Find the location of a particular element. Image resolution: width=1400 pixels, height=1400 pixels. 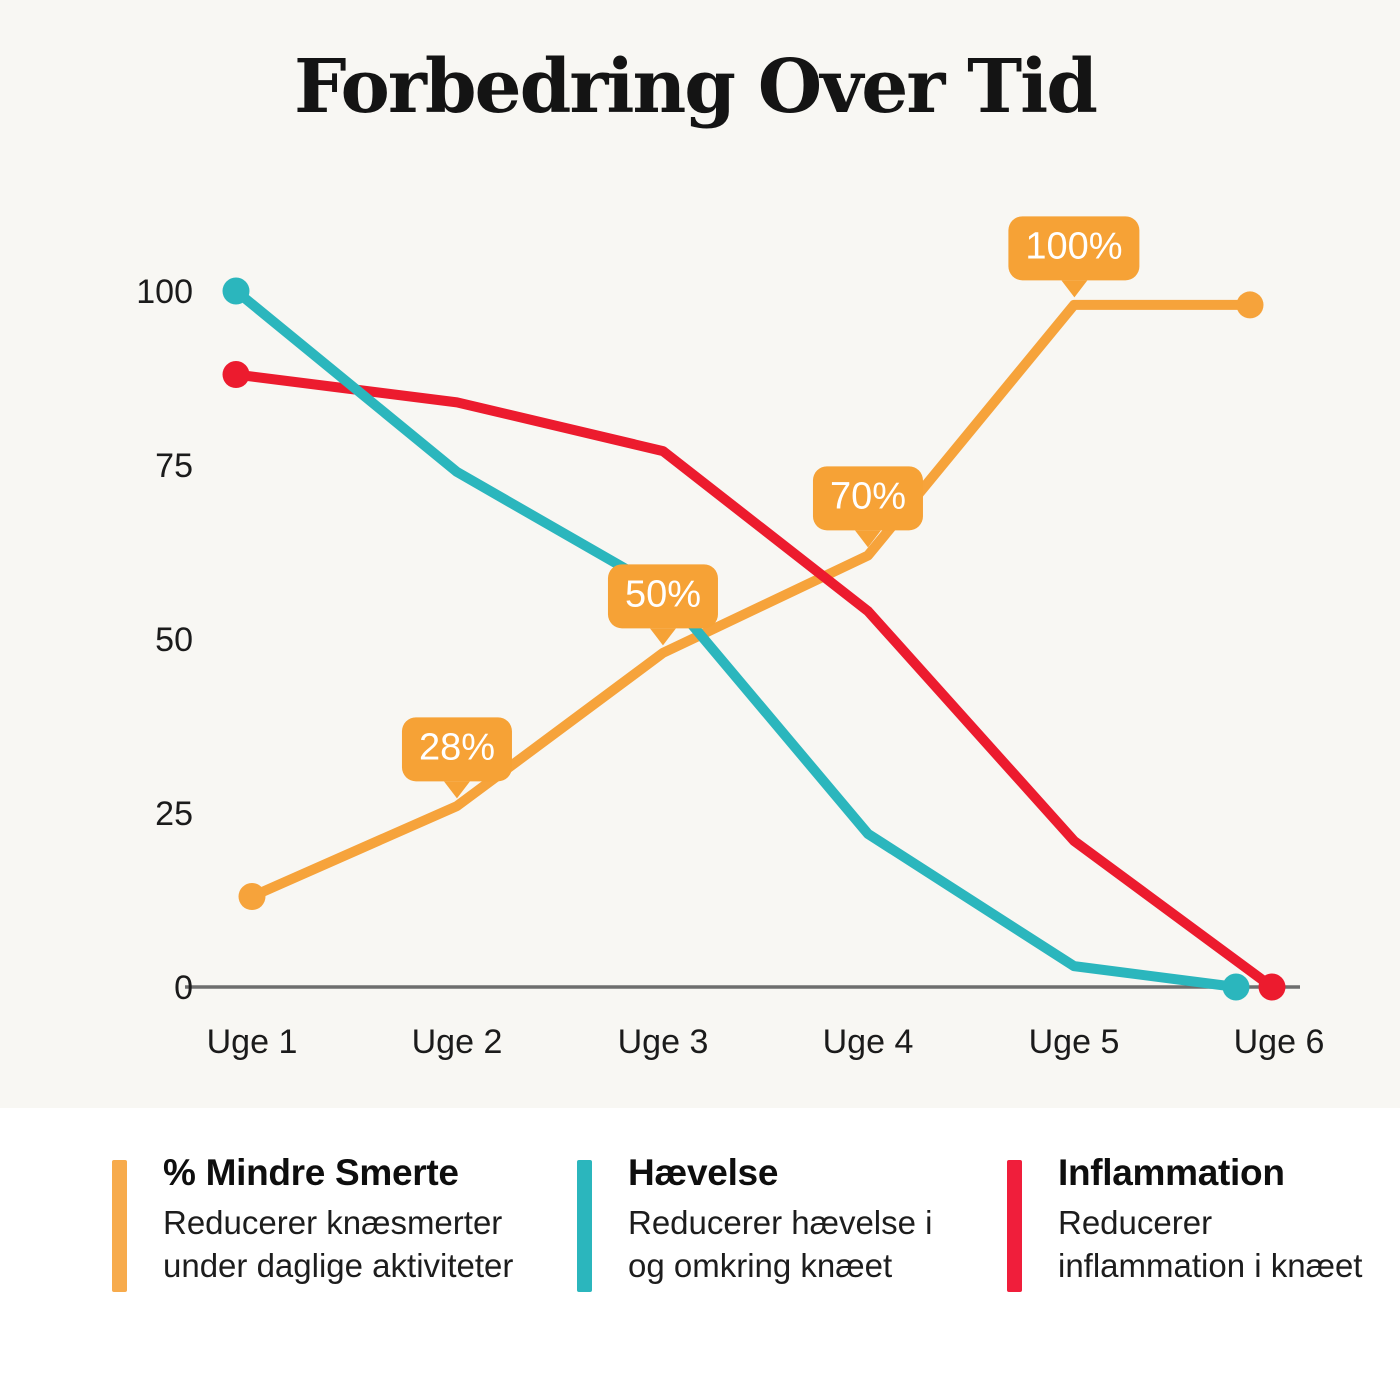

chart-title: Forbedring Over Tid is located at coordinates (695, 87).